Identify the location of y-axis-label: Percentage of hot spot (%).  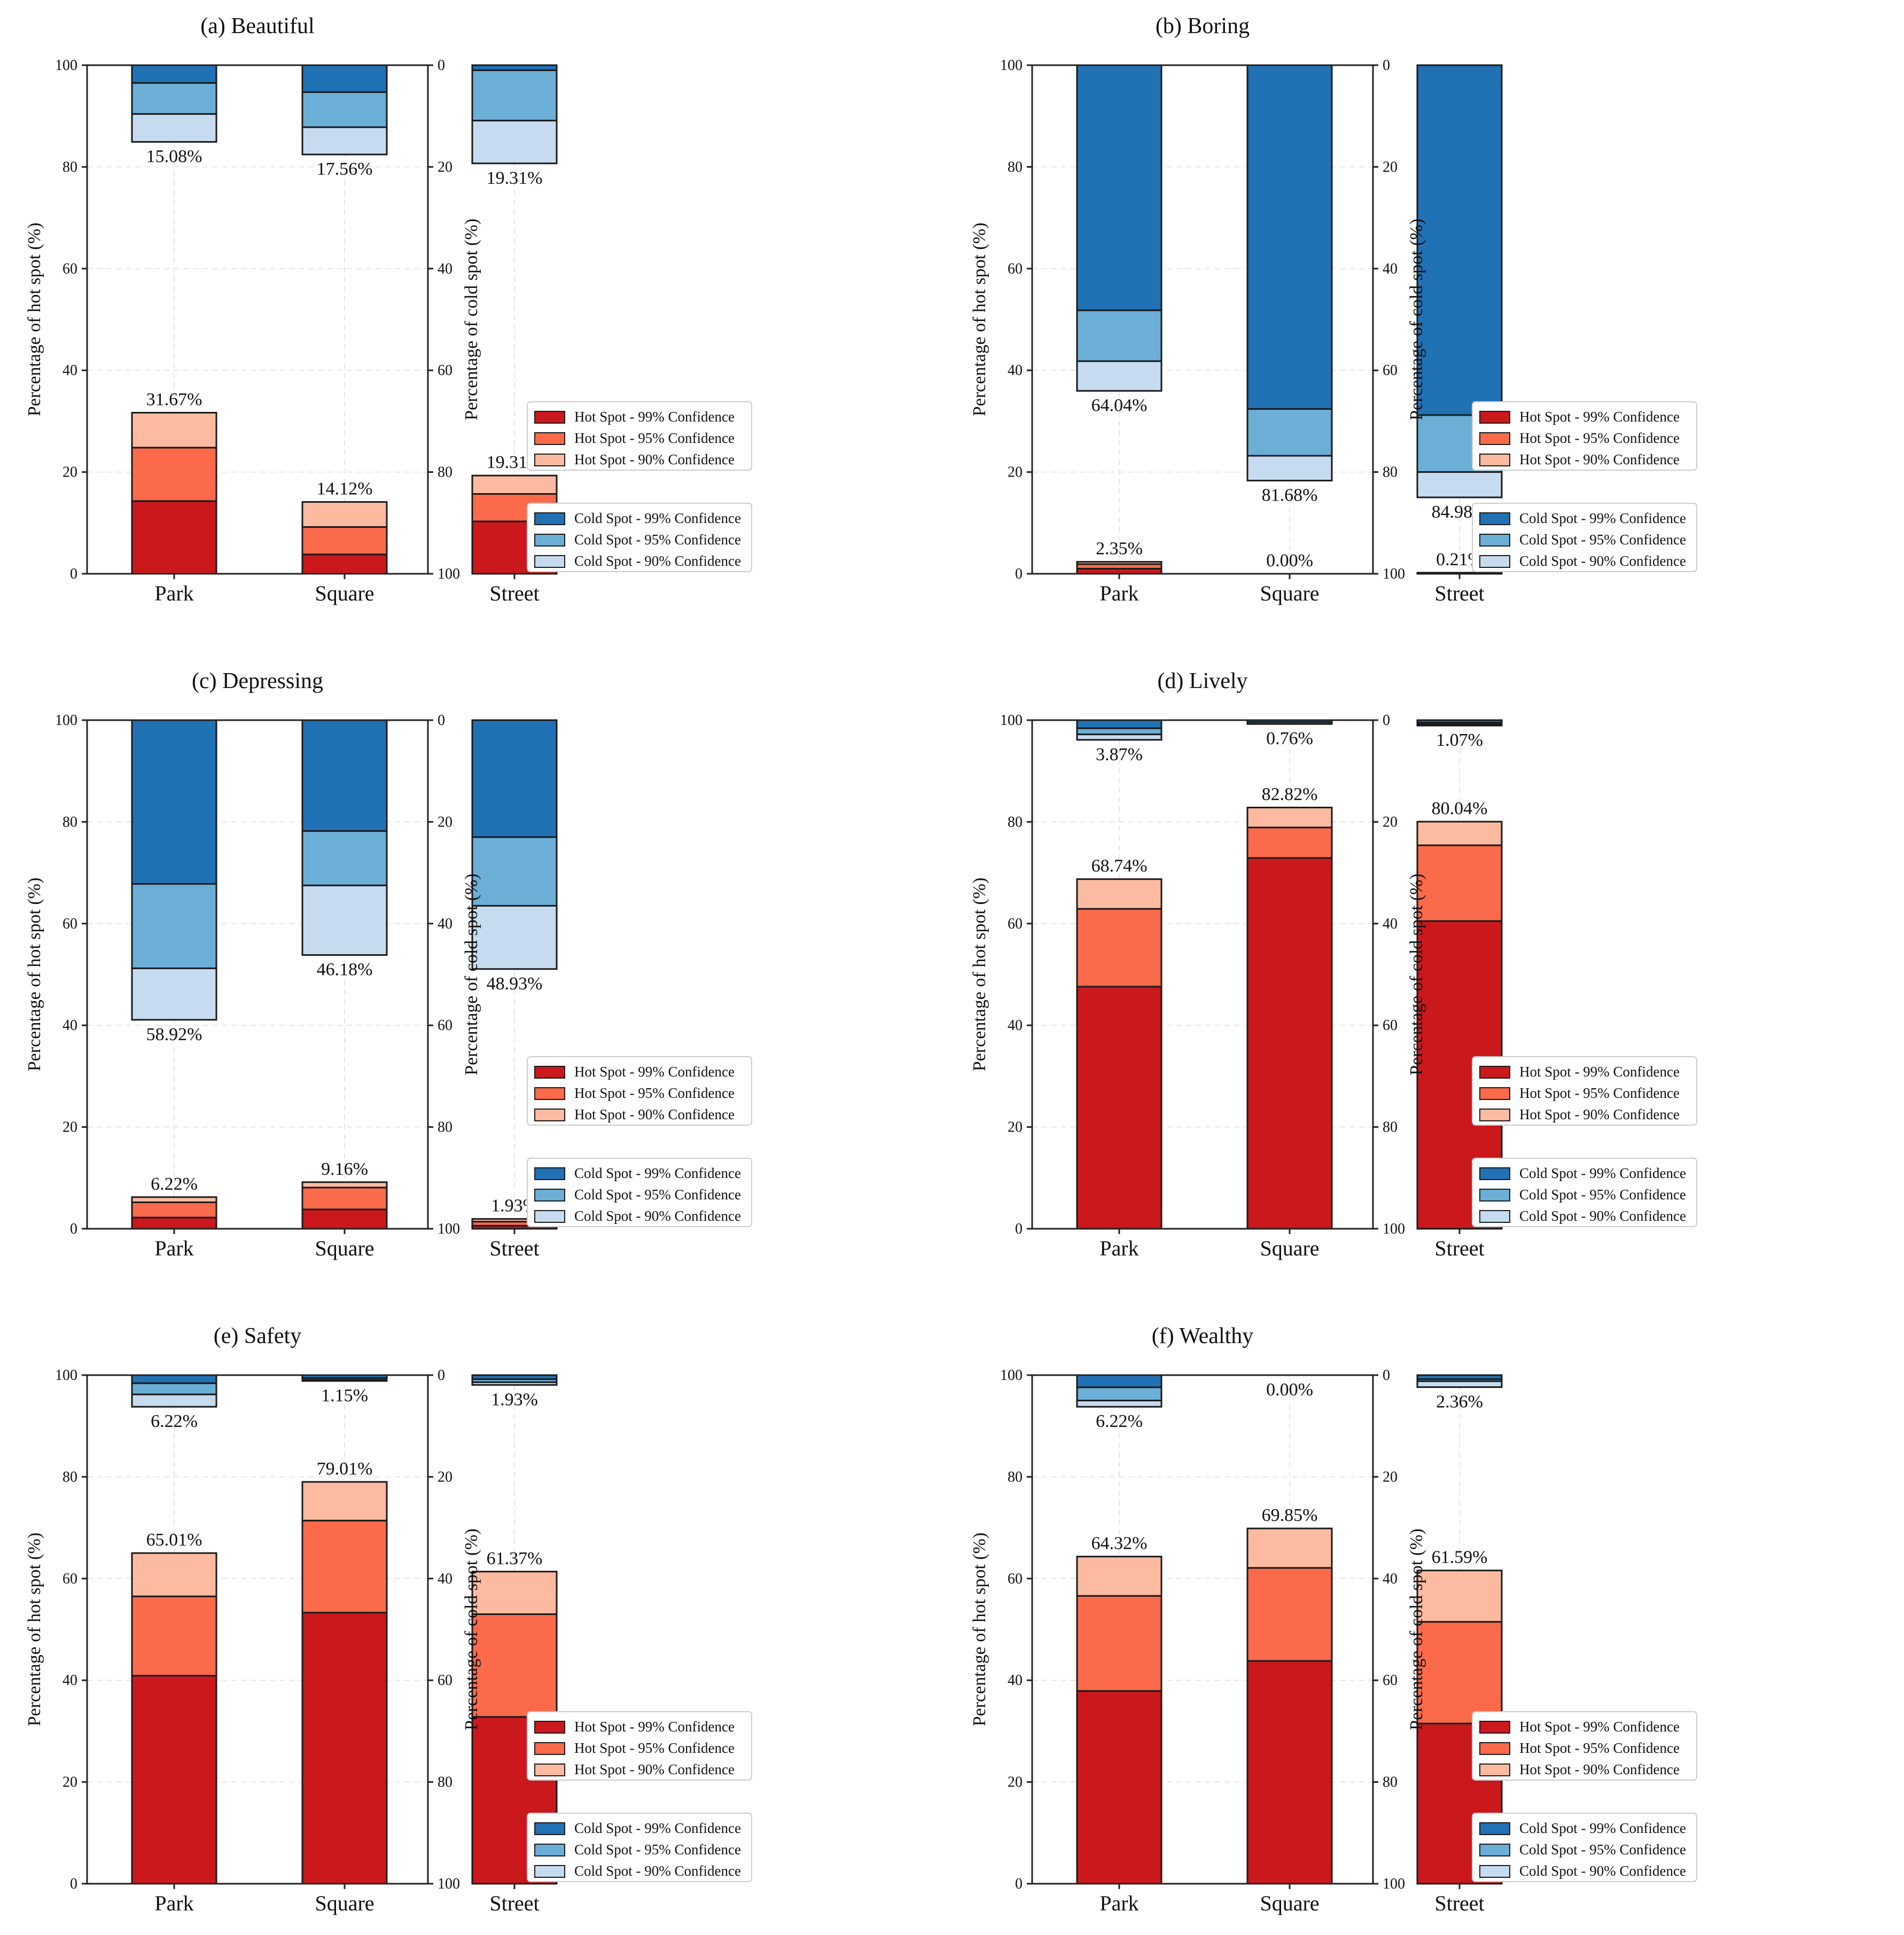
(980, 975).